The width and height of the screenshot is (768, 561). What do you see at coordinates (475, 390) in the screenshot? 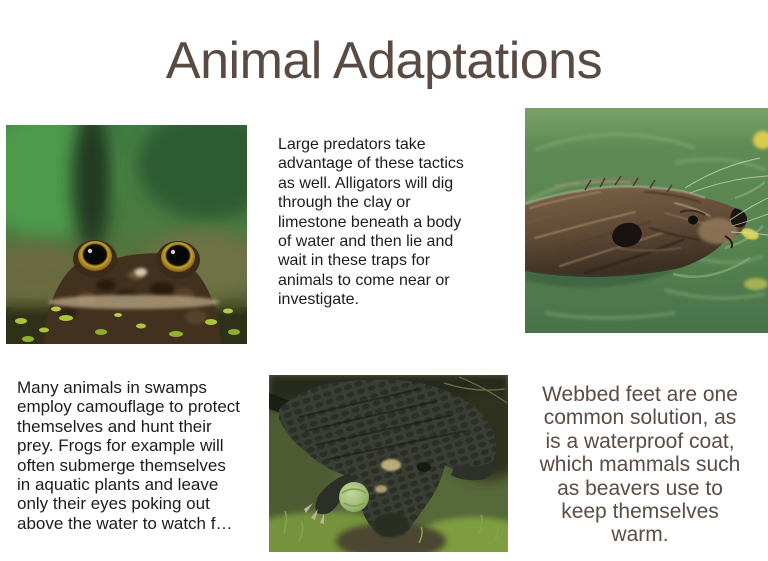
I see `twigs` at bounding box center [475, 390].